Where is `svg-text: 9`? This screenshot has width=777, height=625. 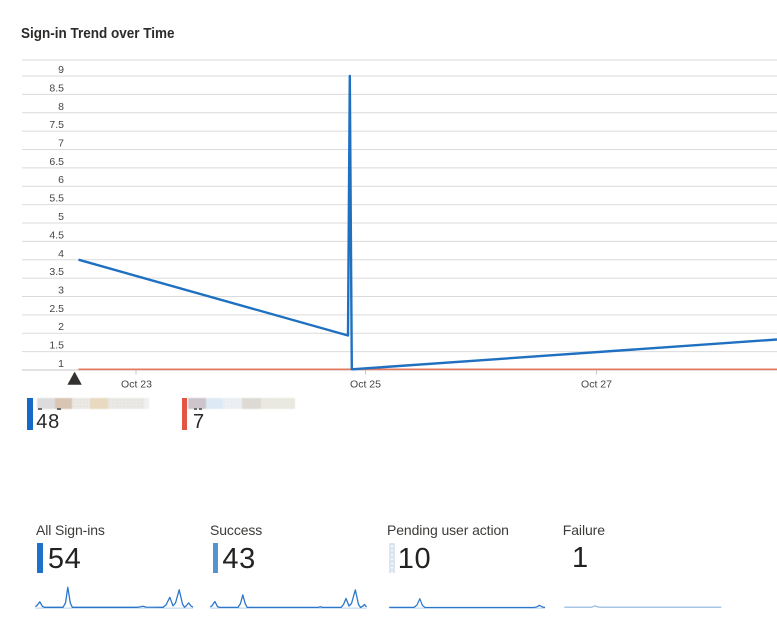 svg-text: 9 is located at coordinates (61, 70).